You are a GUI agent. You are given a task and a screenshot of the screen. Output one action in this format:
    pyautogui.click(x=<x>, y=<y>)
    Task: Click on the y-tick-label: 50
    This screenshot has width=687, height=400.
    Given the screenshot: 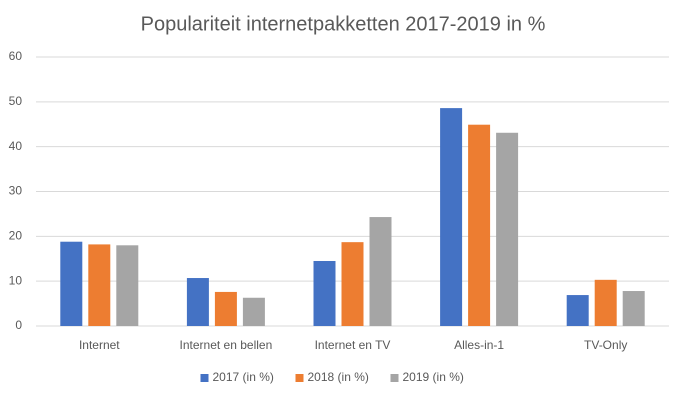 What is the action you would take?
    pyautogui.click(x=16, y=101)
    